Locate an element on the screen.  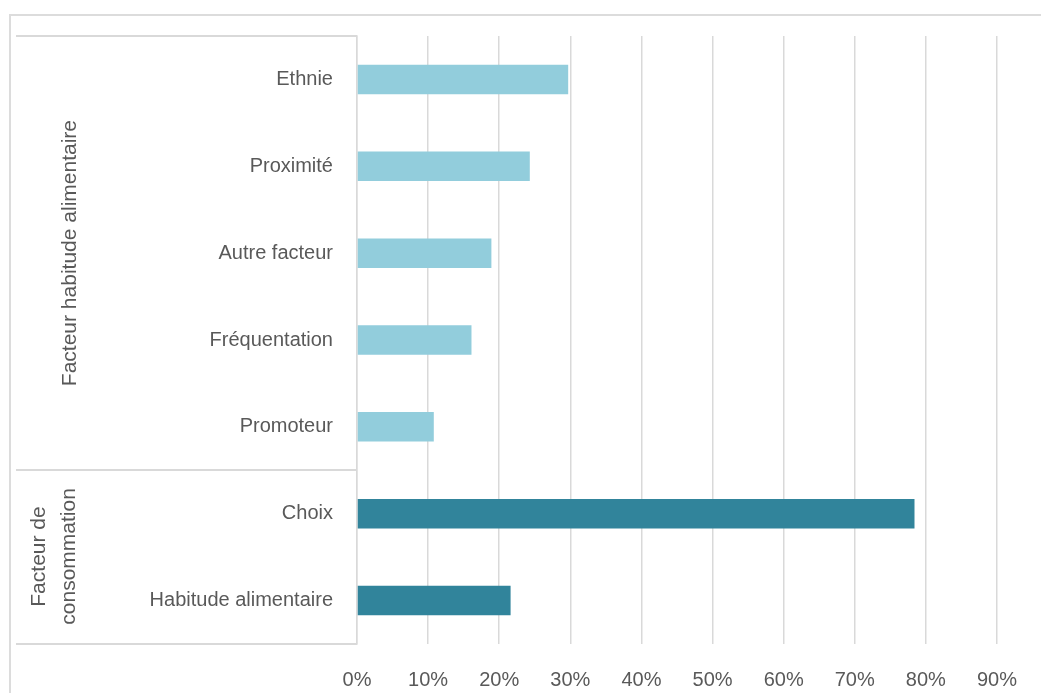
y-tick-label: Fréquentation is located at coordinates (271, 338).